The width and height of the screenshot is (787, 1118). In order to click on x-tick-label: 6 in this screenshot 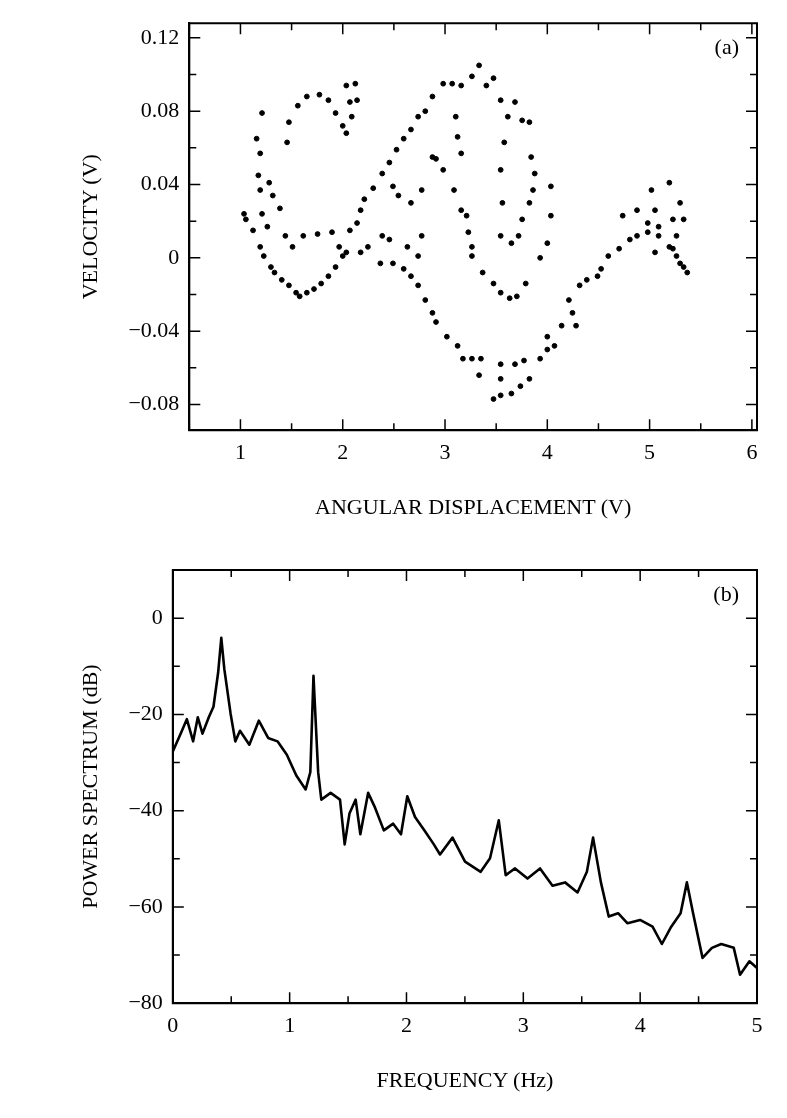, I will do `click(752, 452)`.